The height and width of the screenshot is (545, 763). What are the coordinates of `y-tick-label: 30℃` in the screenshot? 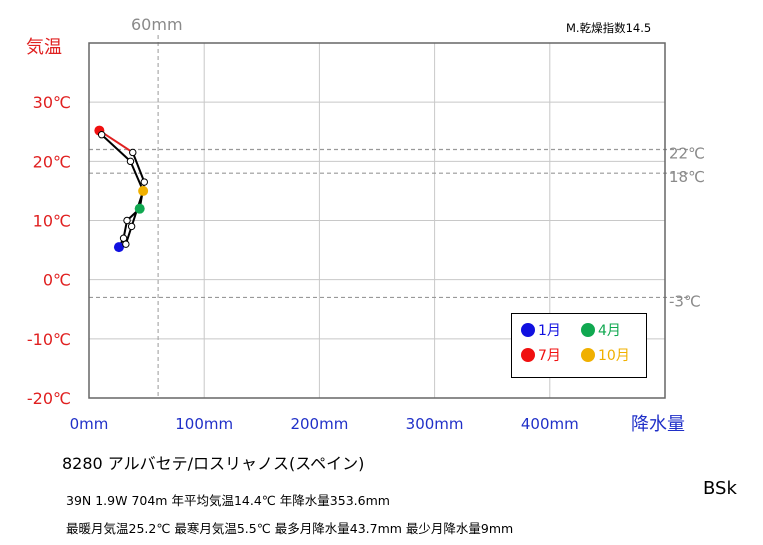 It's located at (52, 102).